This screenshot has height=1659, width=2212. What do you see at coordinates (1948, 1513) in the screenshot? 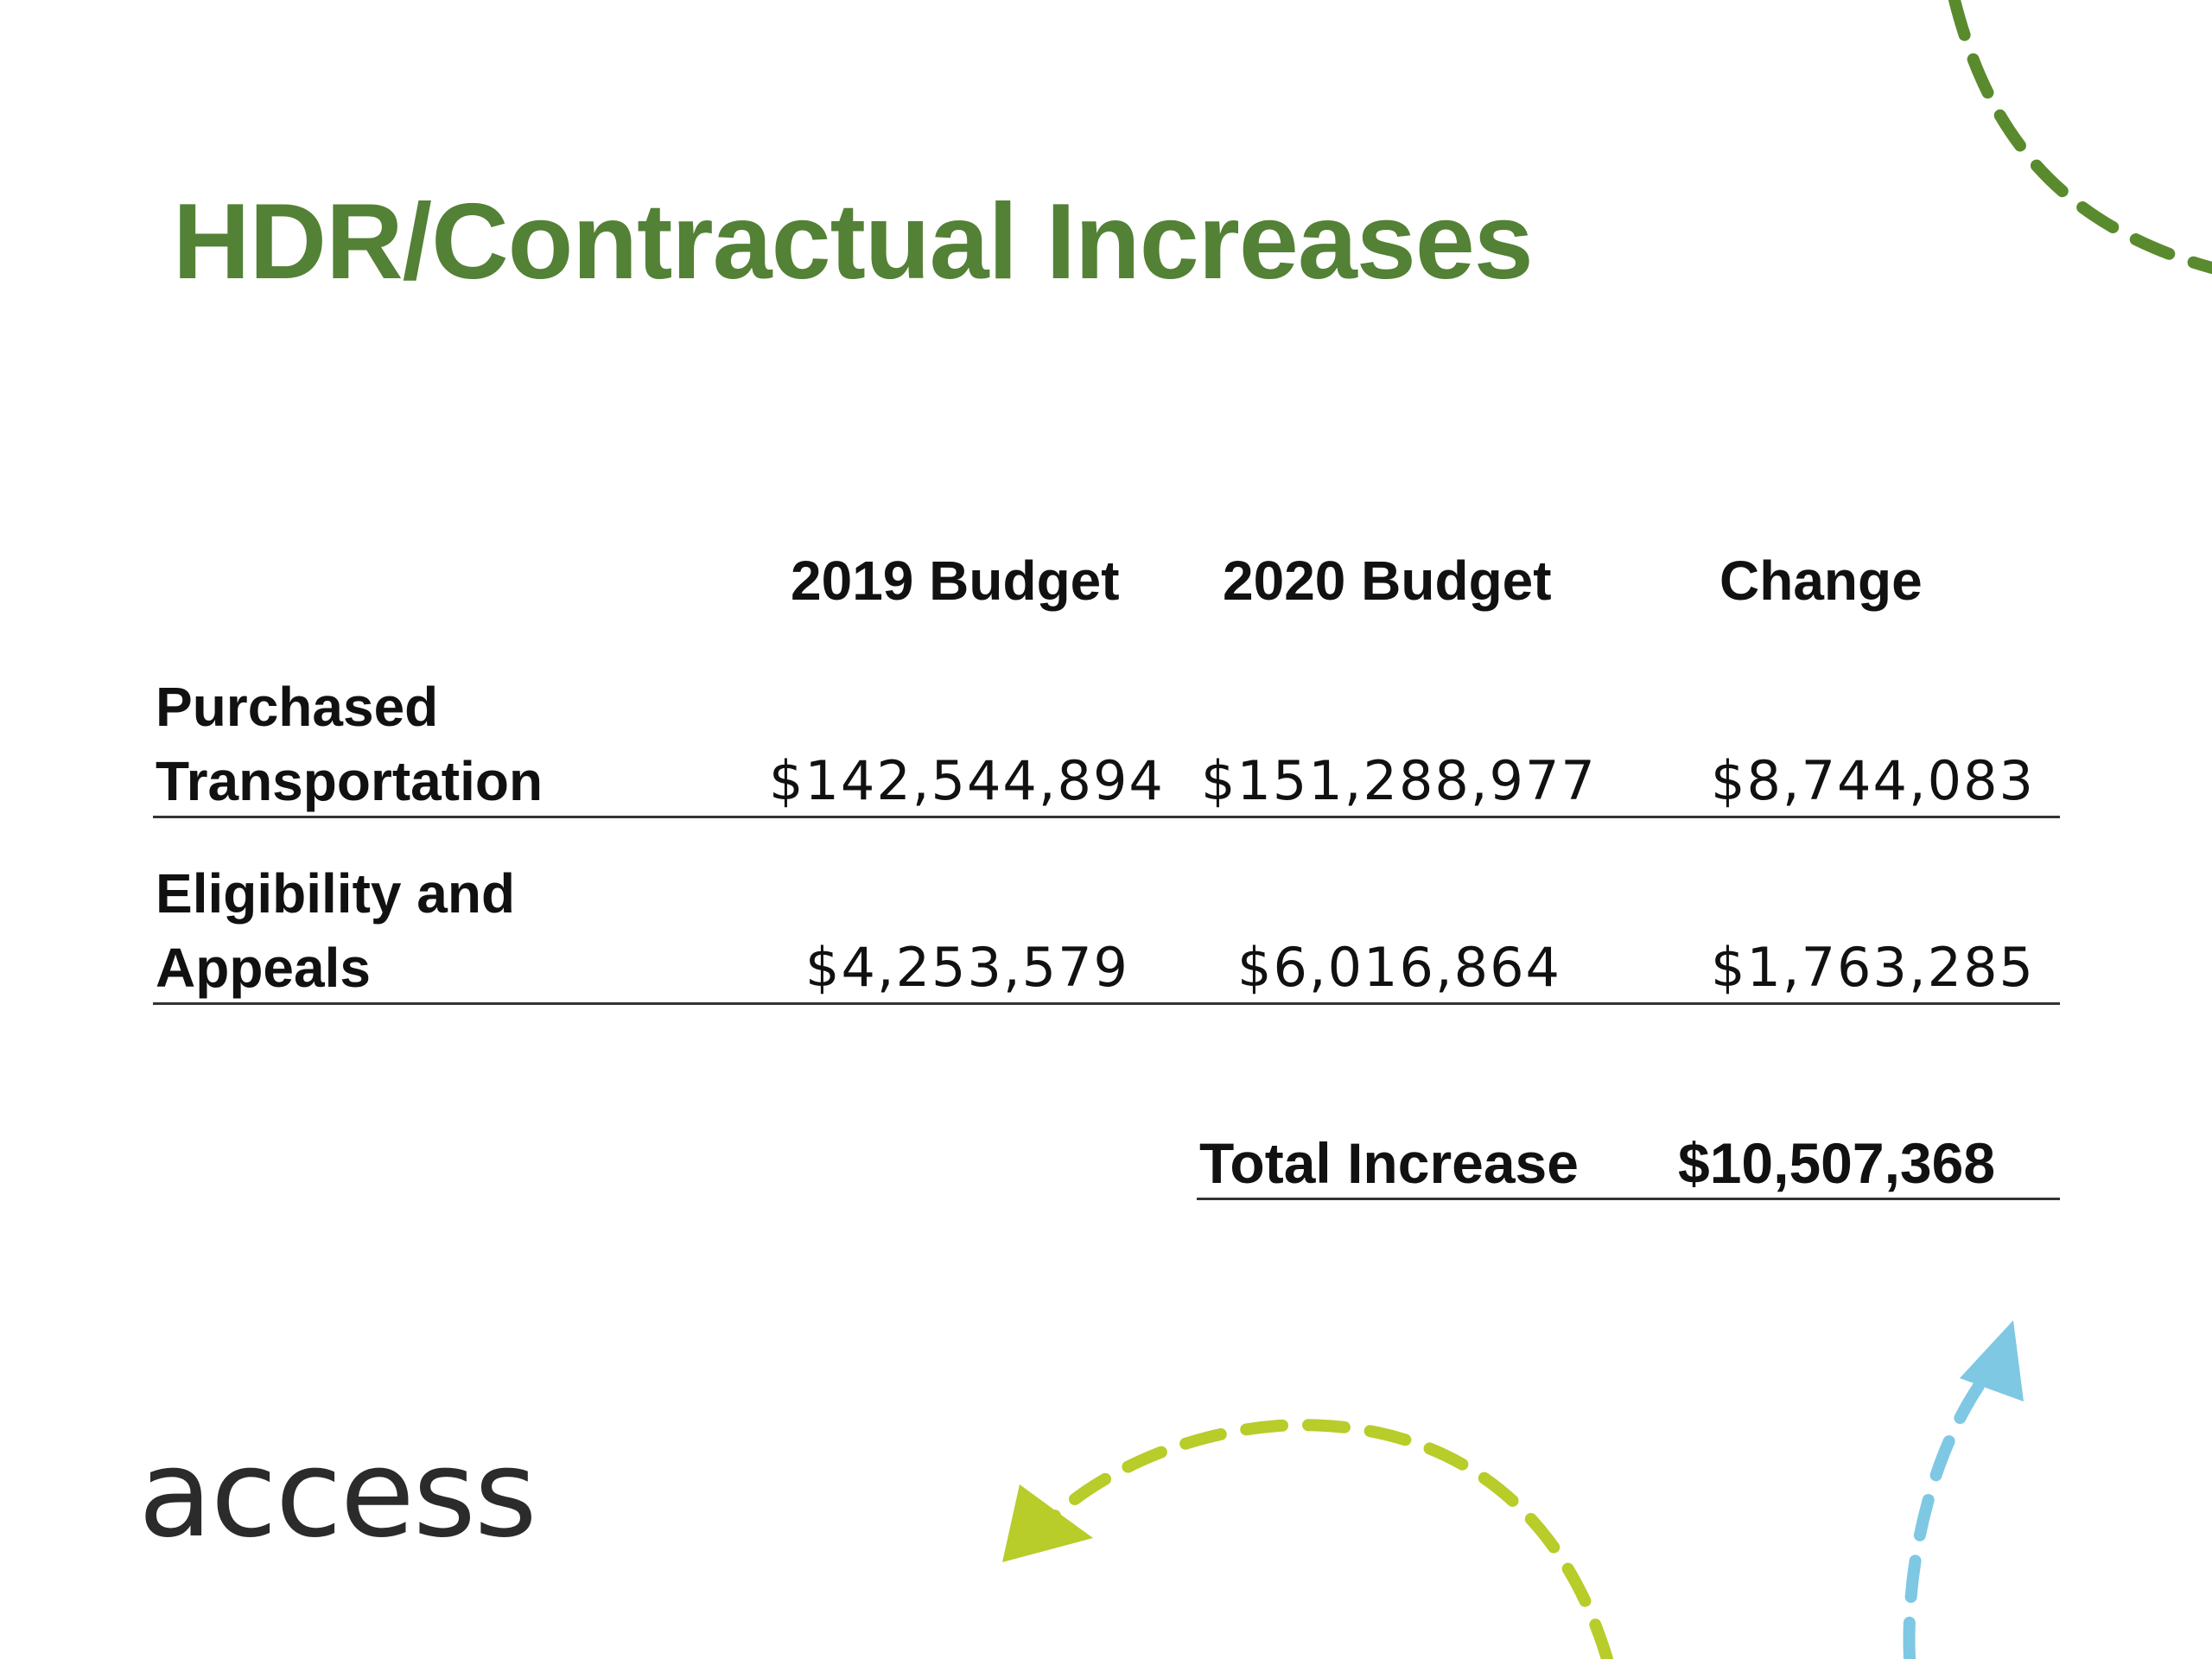
I see `right-blue-arc` at bounding box center [1948, 1513].